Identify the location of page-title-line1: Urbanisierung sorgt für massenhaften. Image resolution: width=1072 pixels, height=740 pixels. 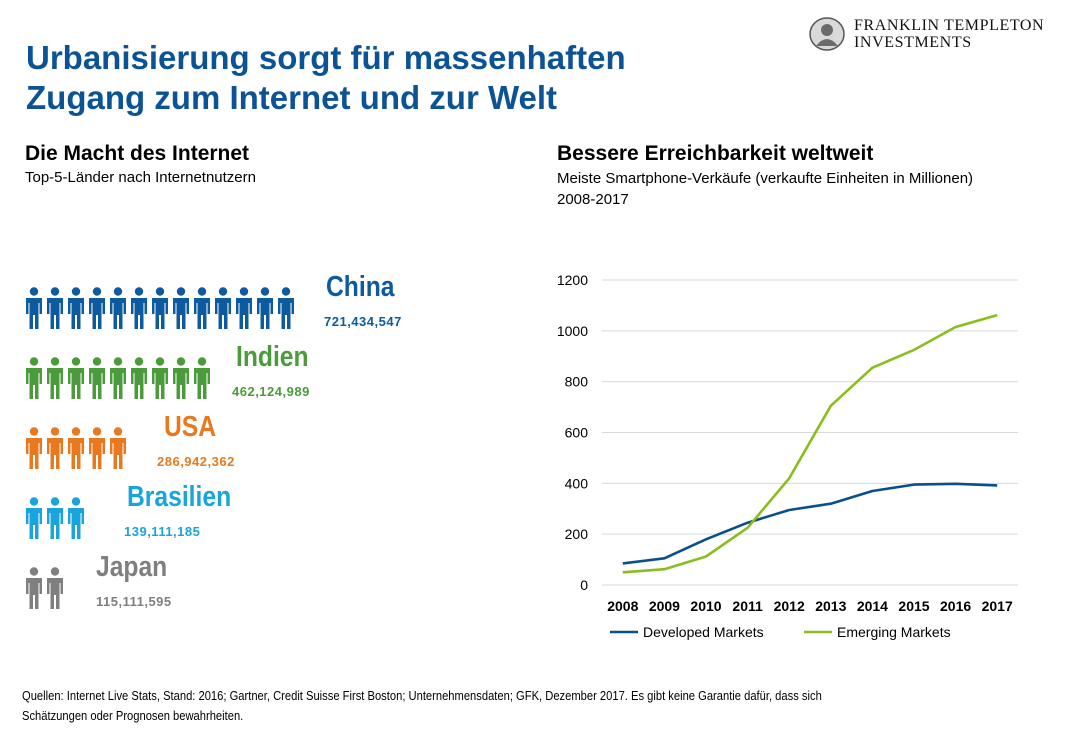
(326, 57).